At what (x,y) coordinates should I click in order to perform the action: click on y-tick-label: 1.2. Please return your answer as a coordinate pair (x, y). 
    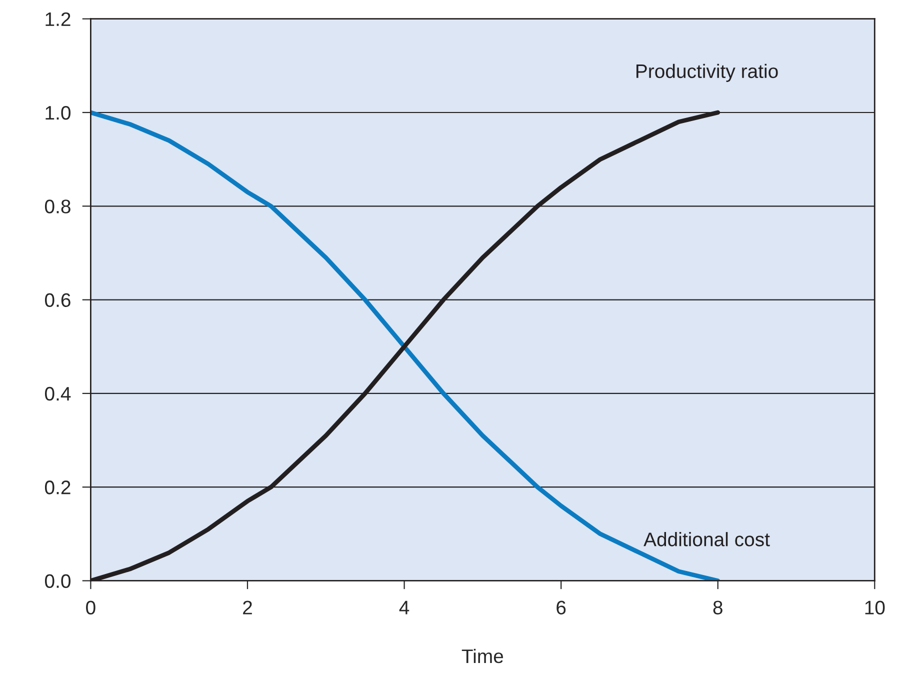
    Looking at the image, I should click on (58, 19).